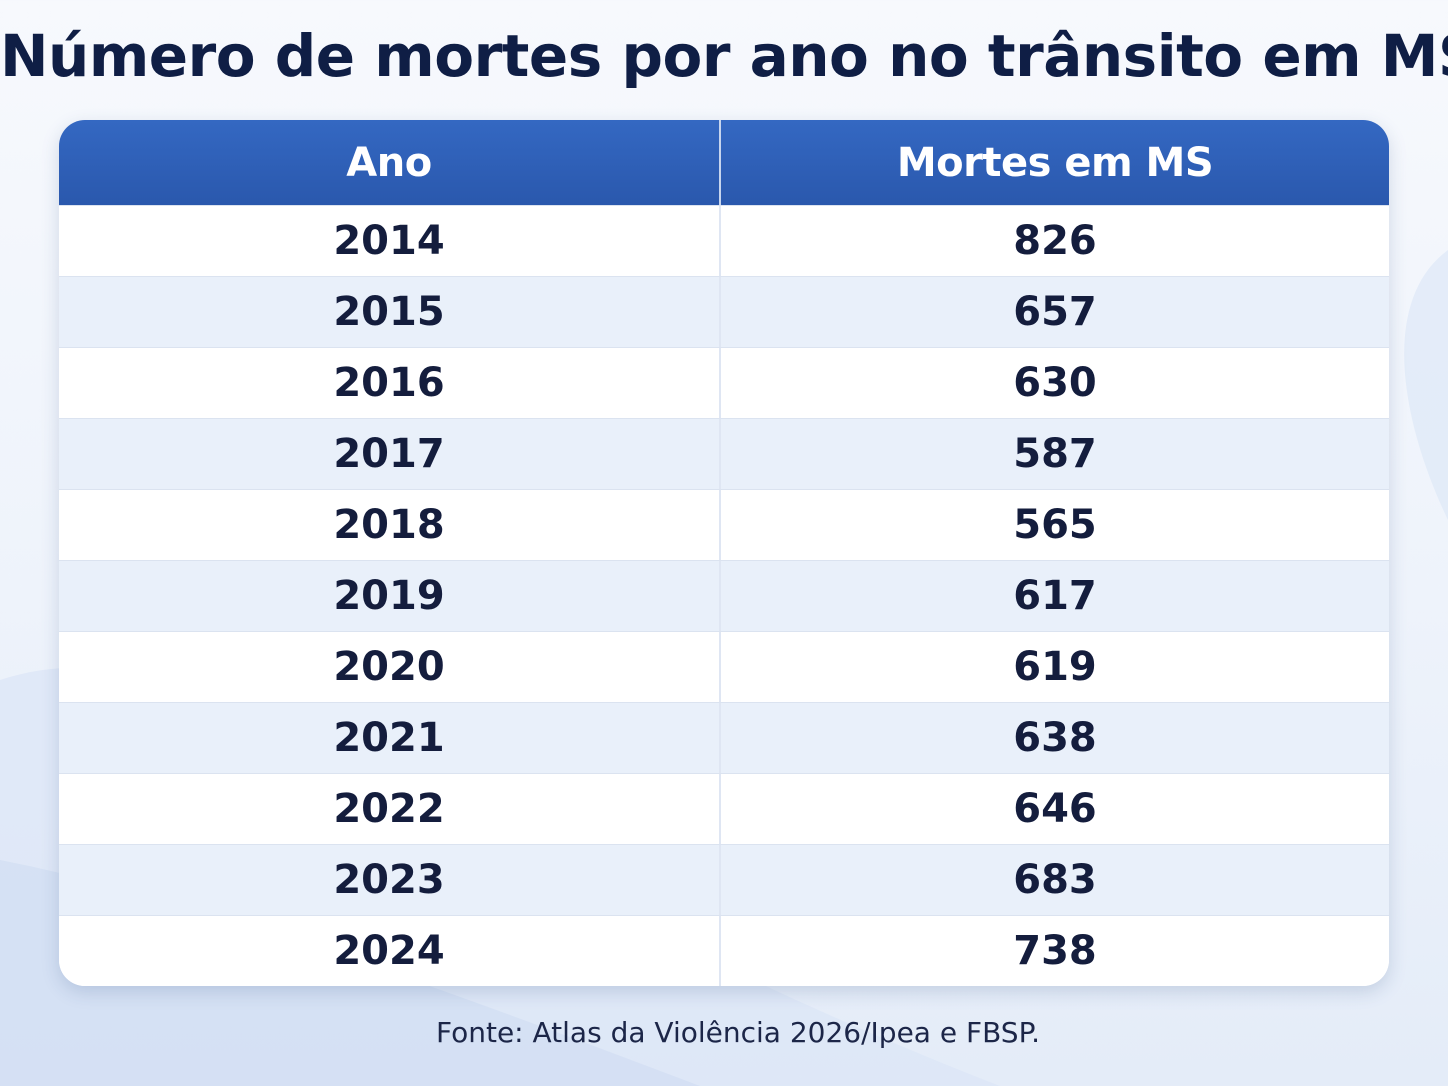  What do you see at coordinates (724, 524) in the screenshot?
I see `table-row: 2018 565` at bounding box center [724, 524].